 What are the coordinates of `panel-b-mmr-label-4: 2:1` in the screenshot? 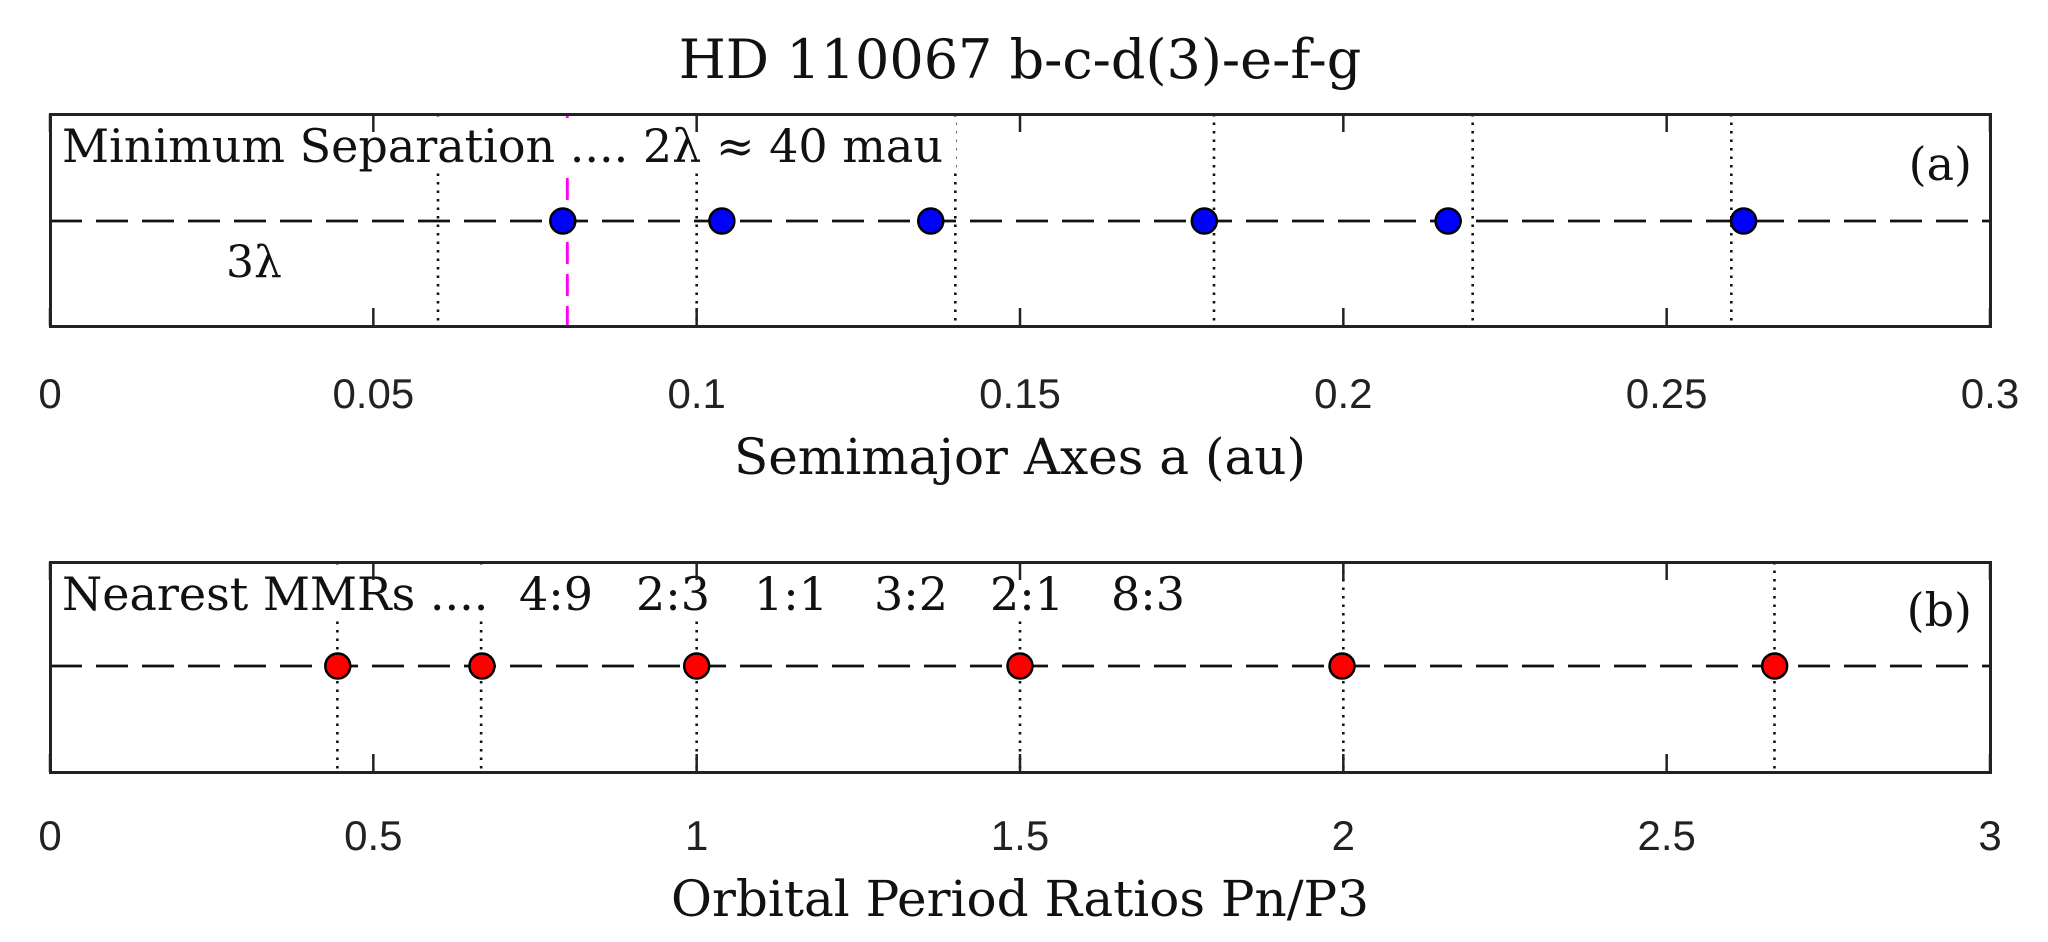 It's located at (1027, 594).